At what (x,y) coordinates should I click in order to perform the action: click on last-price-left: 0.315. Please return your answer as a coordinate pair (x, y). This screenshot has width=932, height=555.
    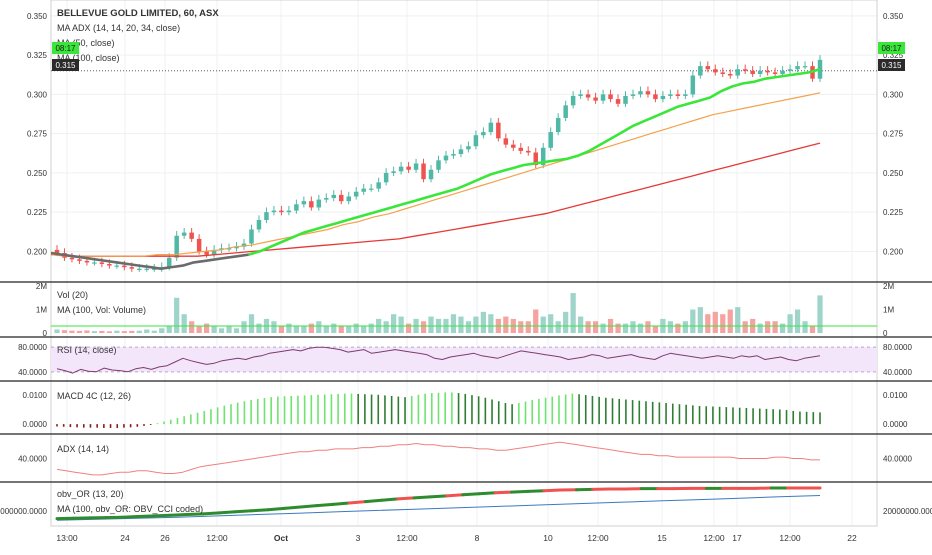
    Looking at the image, I should click on (65, 65).